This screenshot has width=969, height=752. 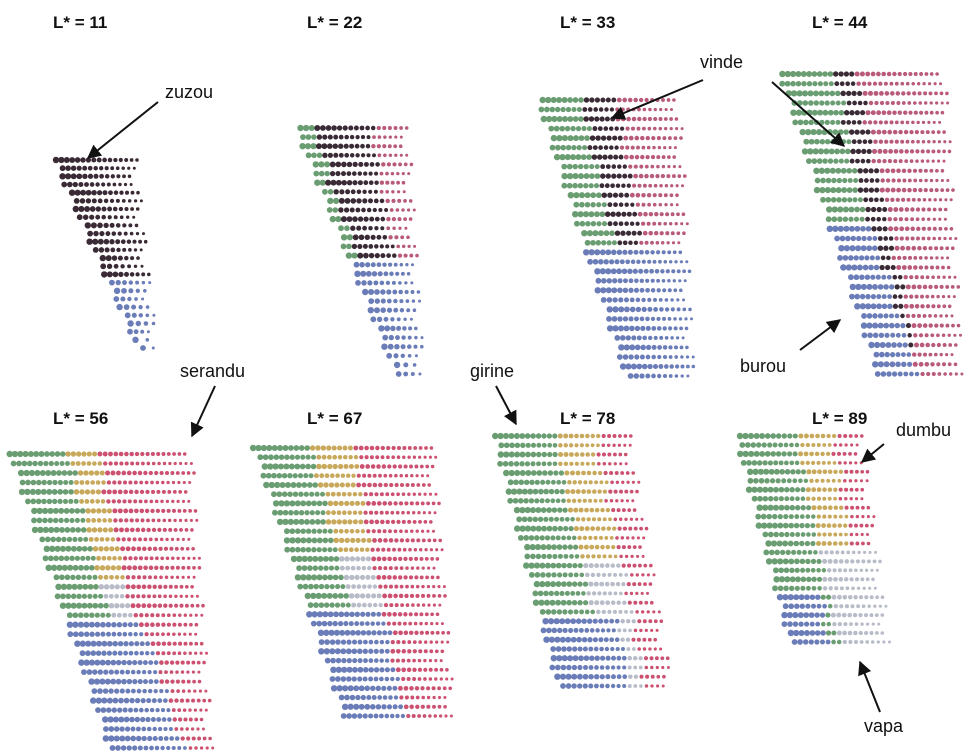 What do you see at coordinates (763, 366) in the screenshot?
I see `label-burou: burou` at bounding box center [763, 366].